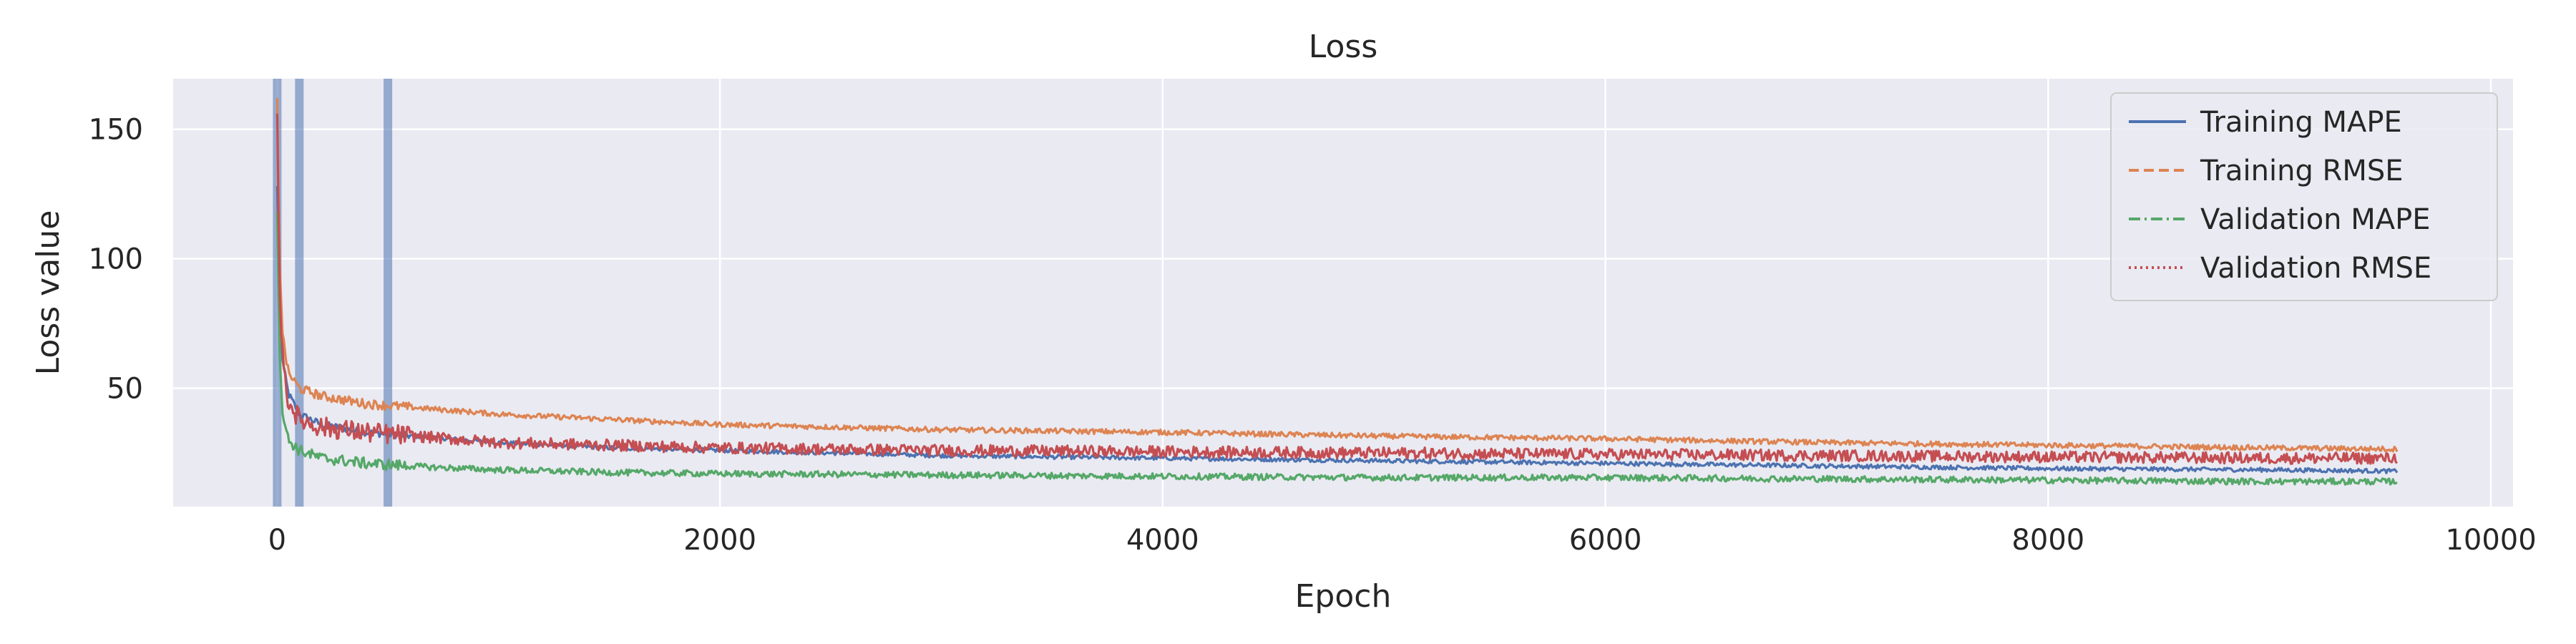 Image resolution: width=2576 pixels, height=644 pixels. Describe the element at coordinates (277, 540) in the screenshot. I see `x-tick-label: 0` at that location.